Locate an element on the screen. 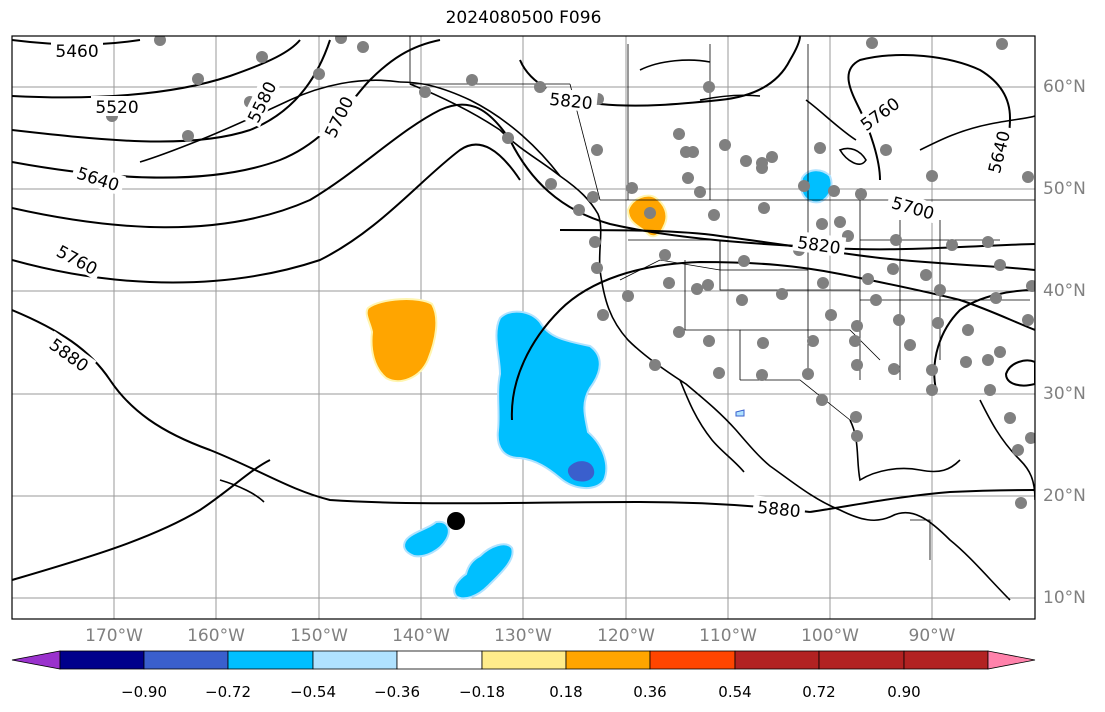 This screenshot has width=1105, height=712. longitude-label: 110°W is located at coordinates (728, 636).